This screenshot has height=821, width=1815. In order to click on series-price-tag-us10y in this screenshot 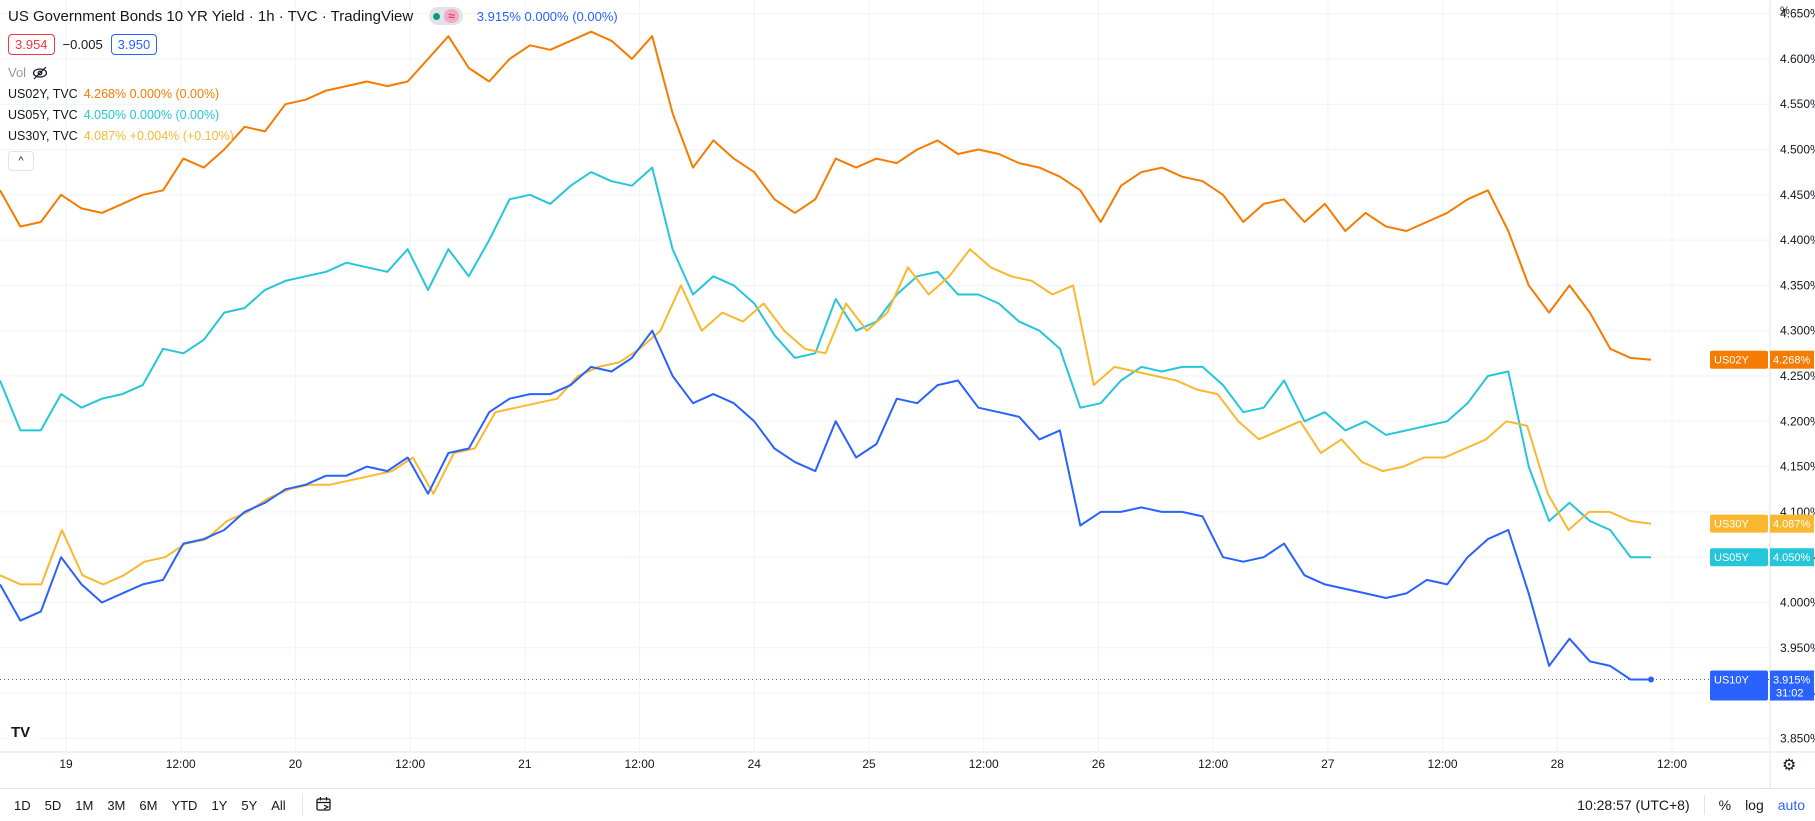, I will do `click(1792, 685)`.